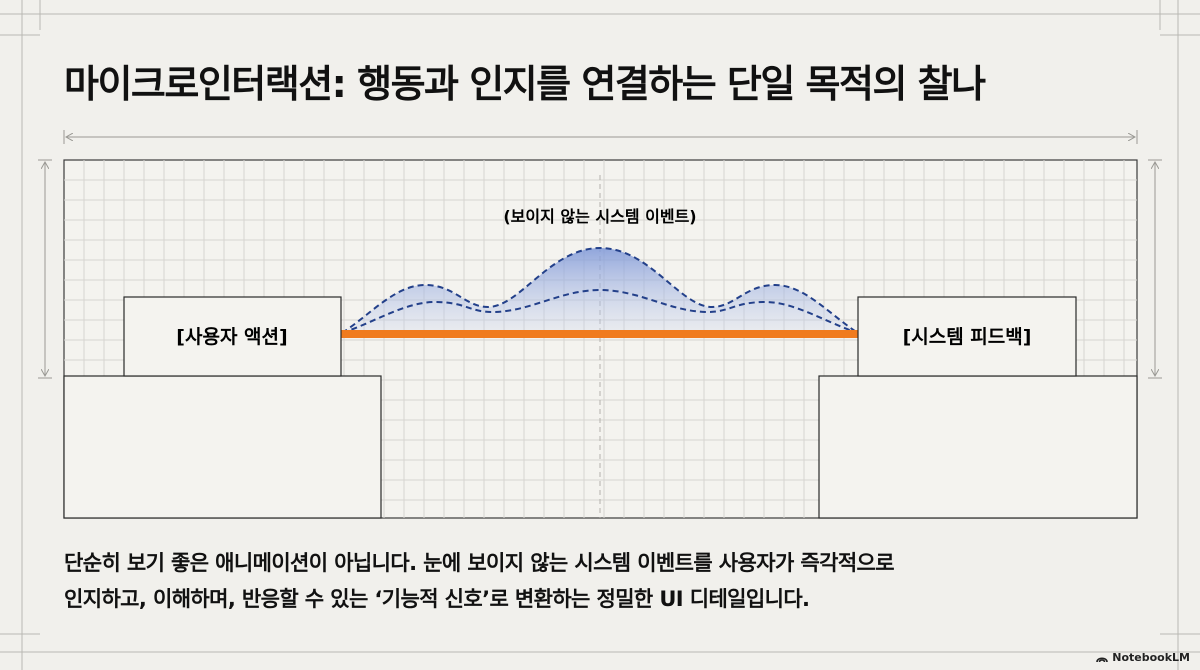  I want to click on page-title: 마이크로인터랙션: 행동과 인지를 연결하는 단일 목적의 찰나, so click(525, 84).